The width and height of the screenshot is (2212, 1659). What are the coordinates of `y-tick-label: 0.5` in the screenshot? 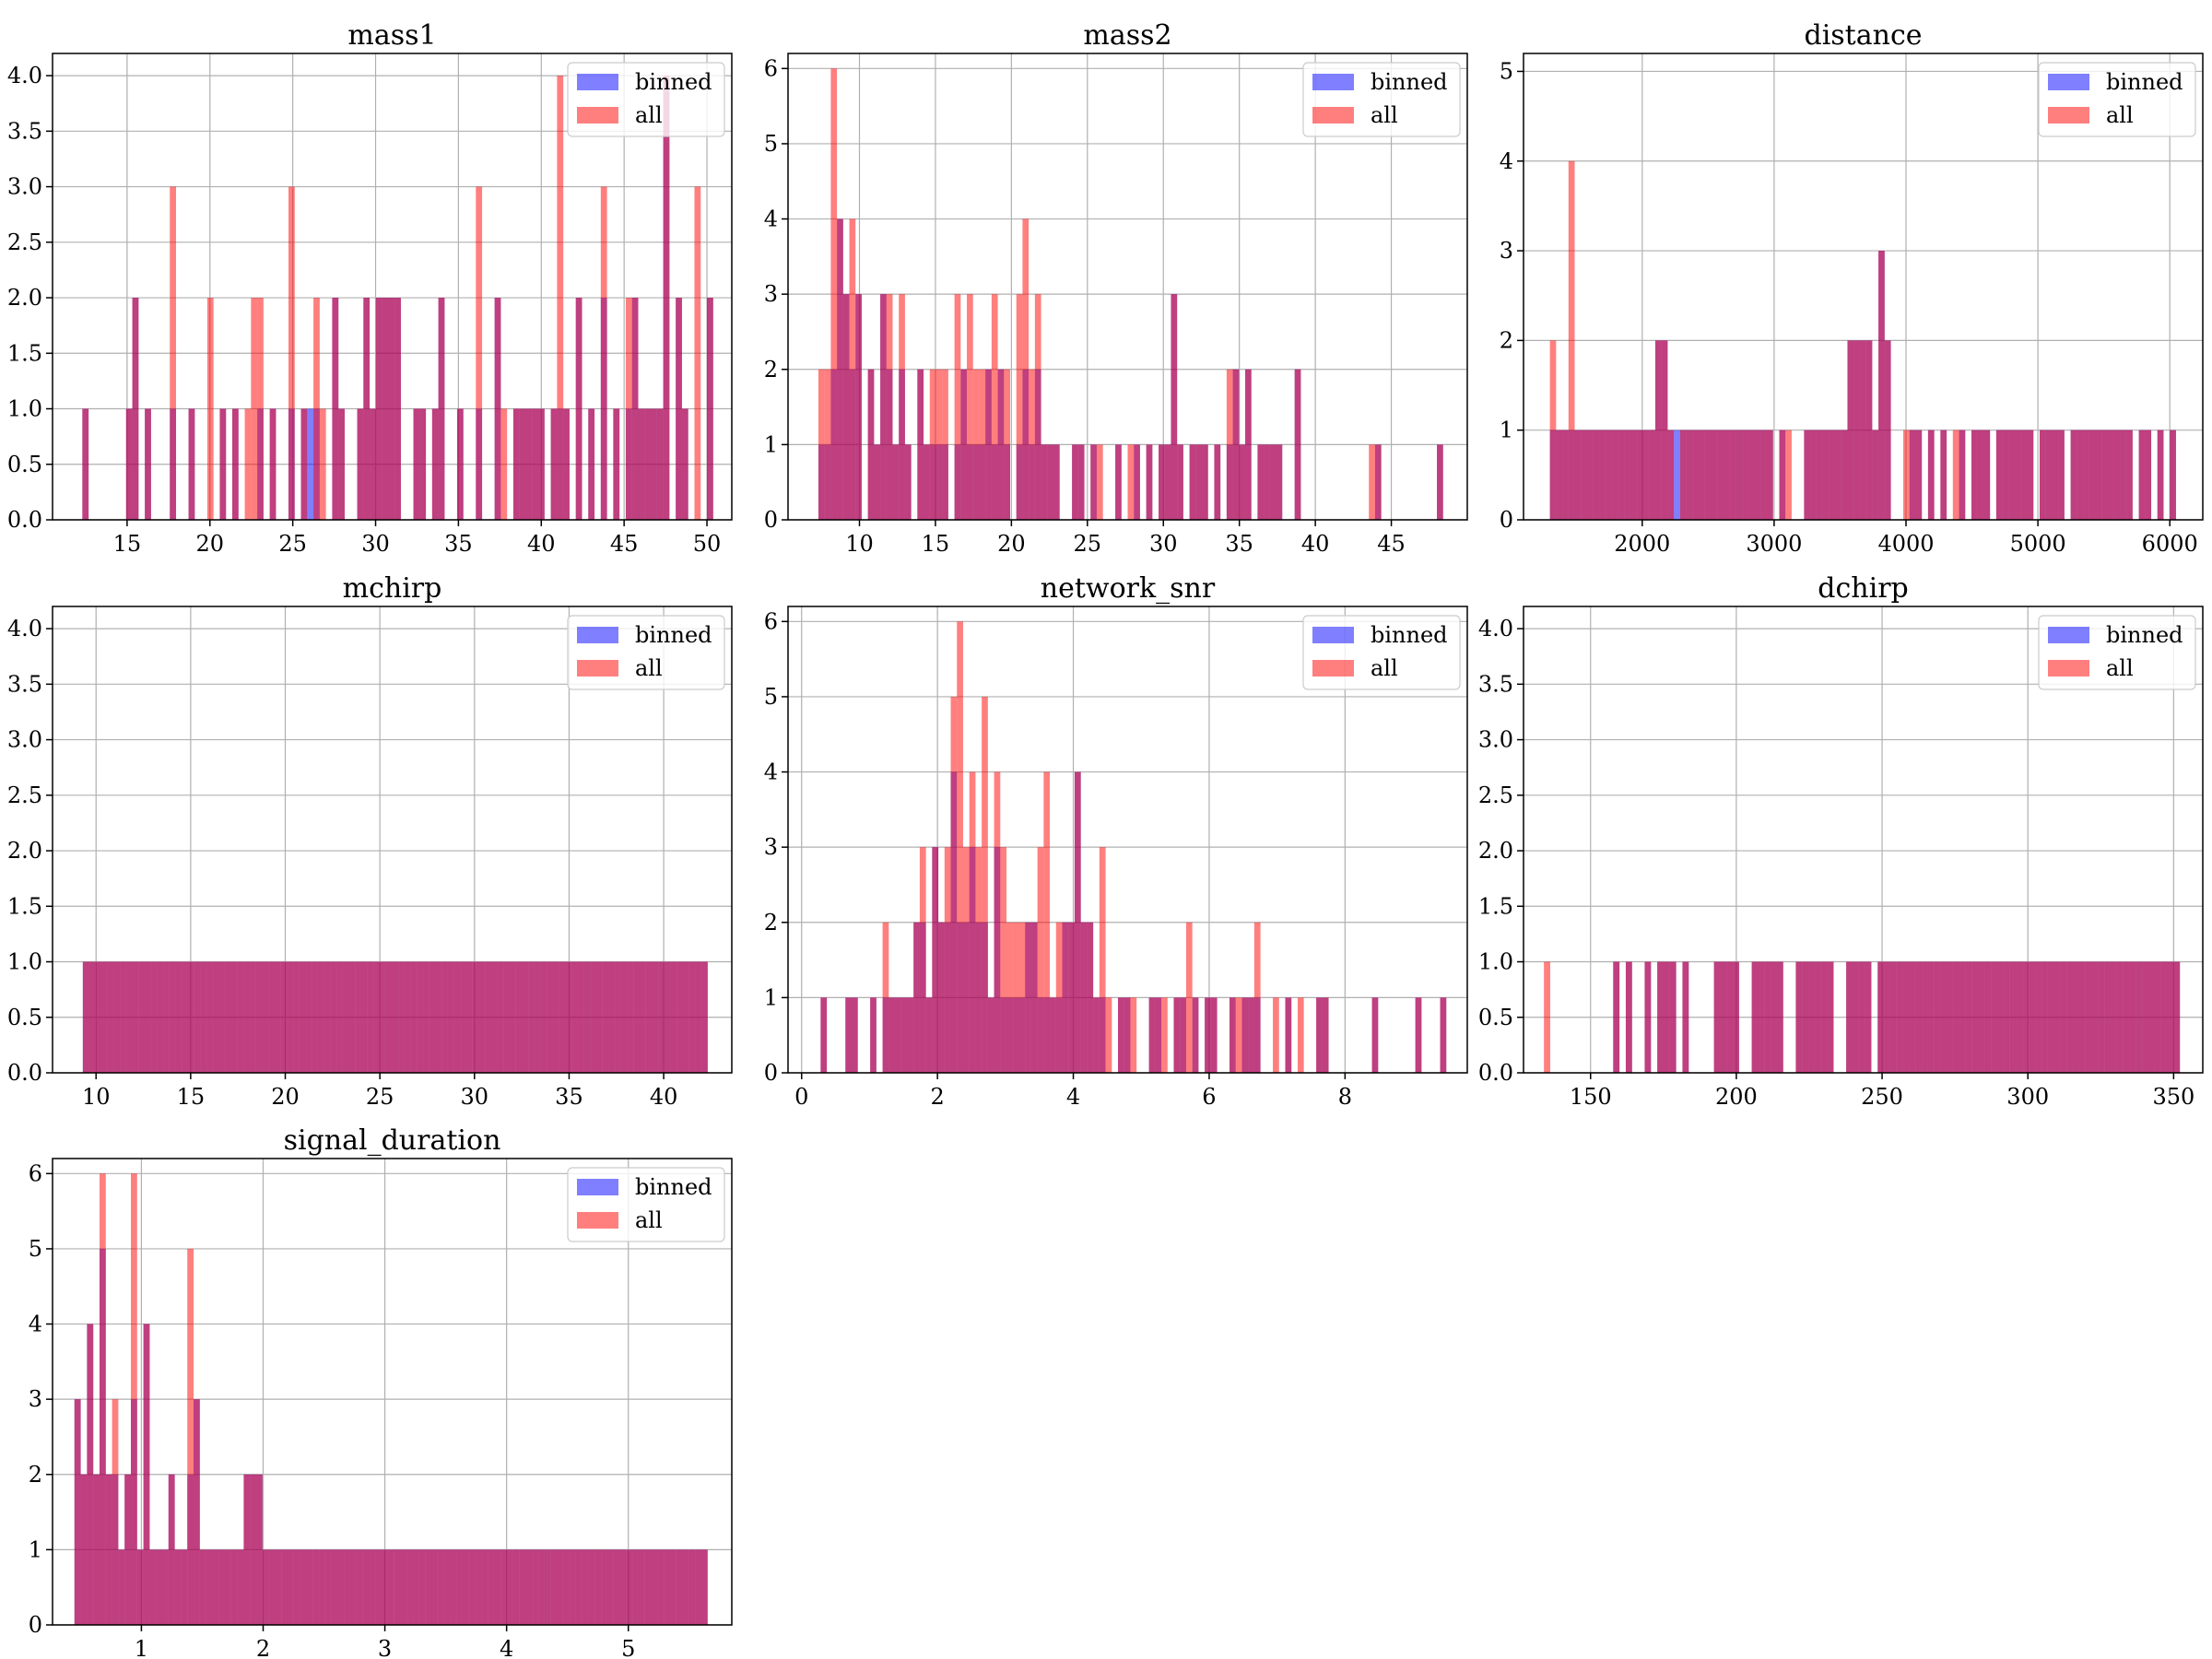 It's located at (24, 1017).